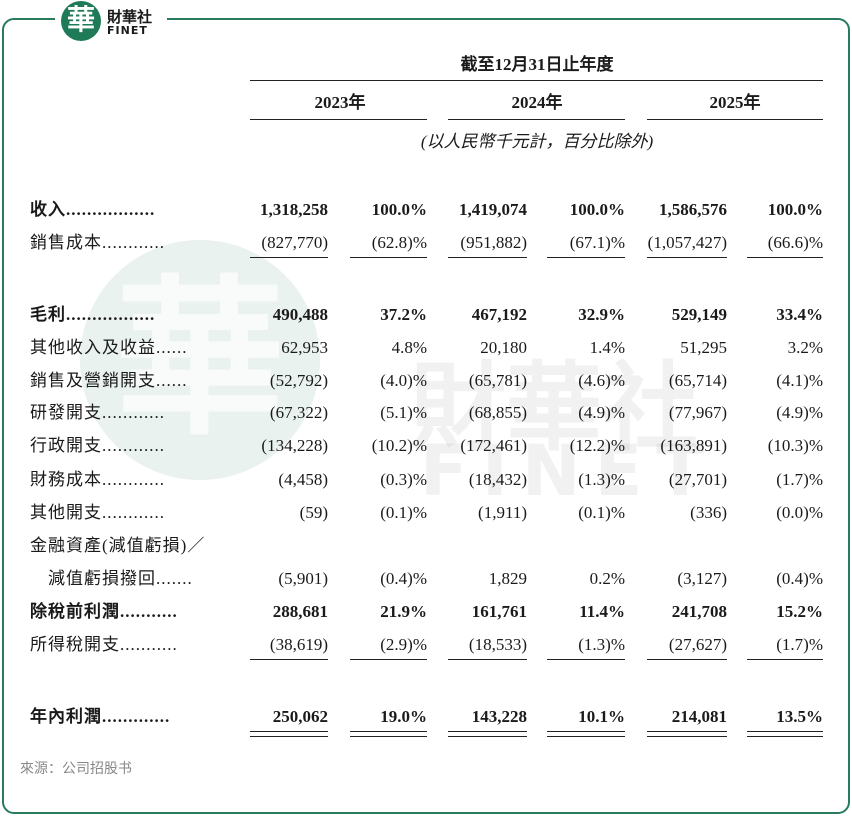  What do you see at coordinates (497, 479) in the screenshot?
I see `cell: (18,432)` at bounding box center [497, 479].